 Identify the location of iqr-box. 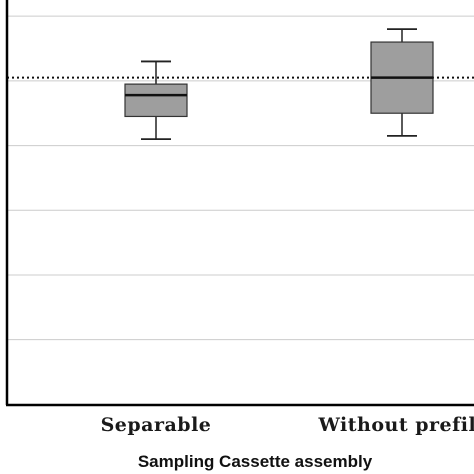
(156, 100).